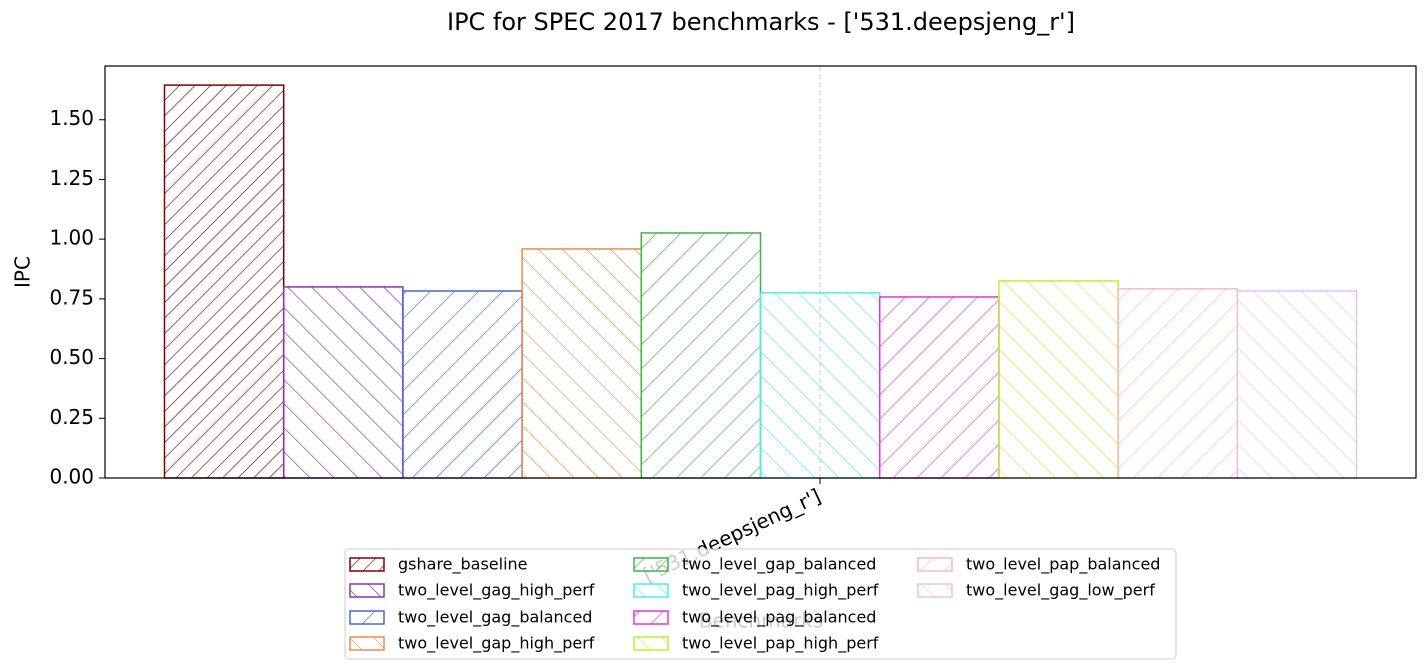  What do you see at coordinates (463, 565) in the screenshot?
I see `legend-label: gshare_baseline` at bounding box center [463, 565].